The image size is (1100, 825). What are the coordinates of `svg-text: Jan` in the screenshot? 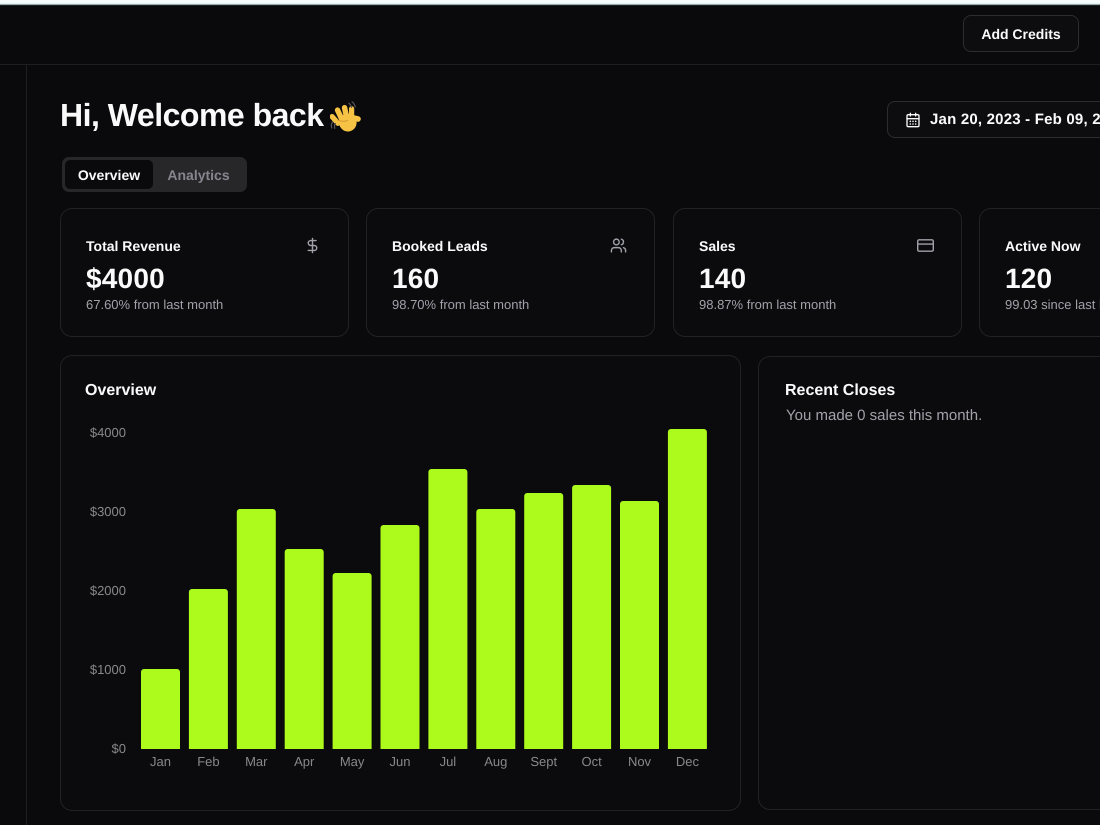 It's located at (160, 761).